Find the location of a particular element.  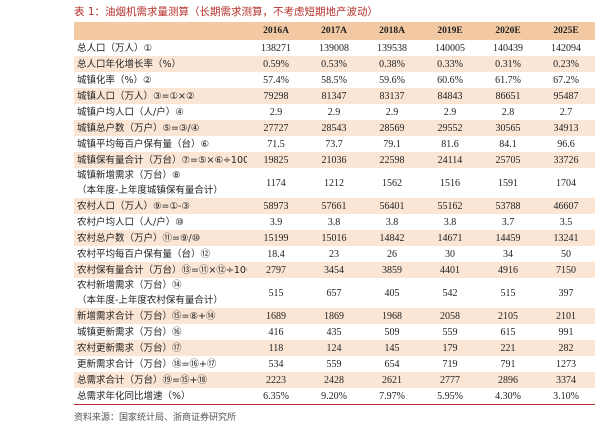

row-label-line: 农村平均每百户保有量（台）⑫ is located at coordinates (144, 254).